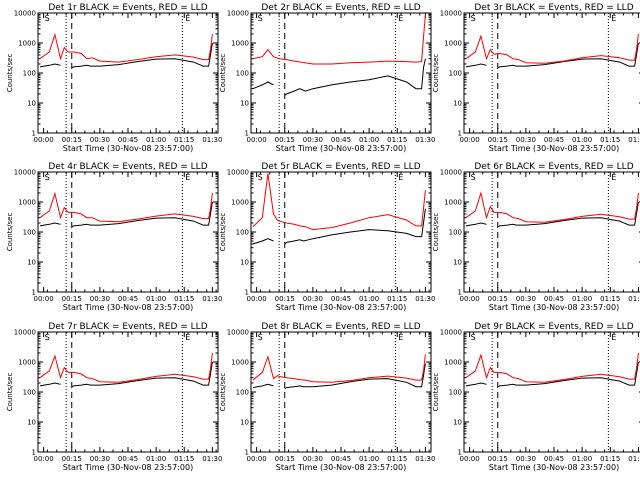 This screenshot has width=640, height=480. I want to click on panel-title: Det 3r BLACK = Events, RED = LLD, so click(553, 8).